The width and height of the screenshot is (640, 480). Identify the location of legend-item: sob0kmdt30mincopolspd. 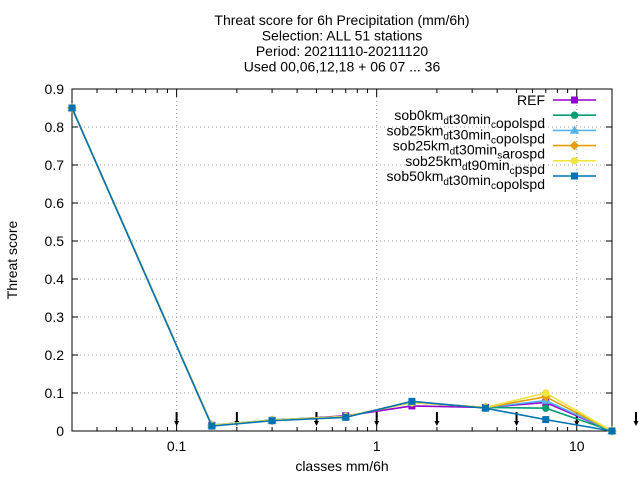
(495, 119).